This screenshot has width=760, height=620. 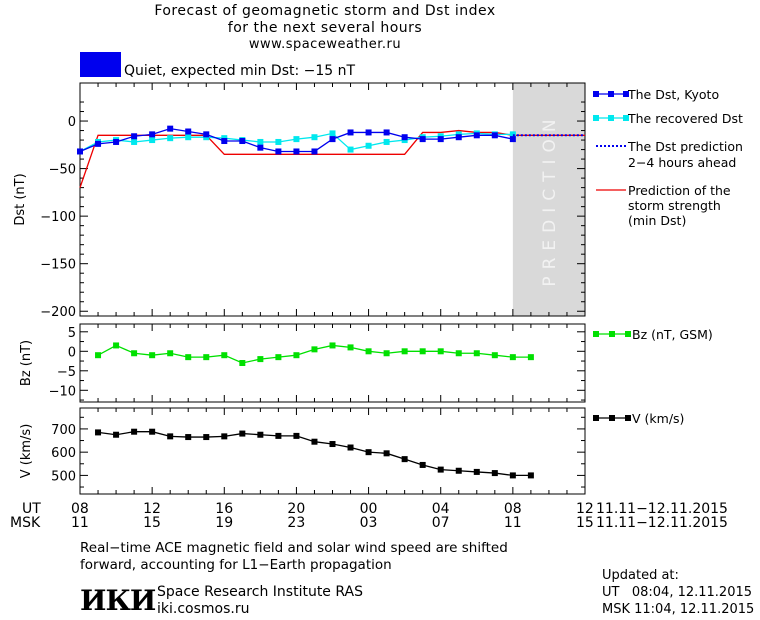 I want to click on chart-title-line2: for the next several hours, so click(x=325, y=28).